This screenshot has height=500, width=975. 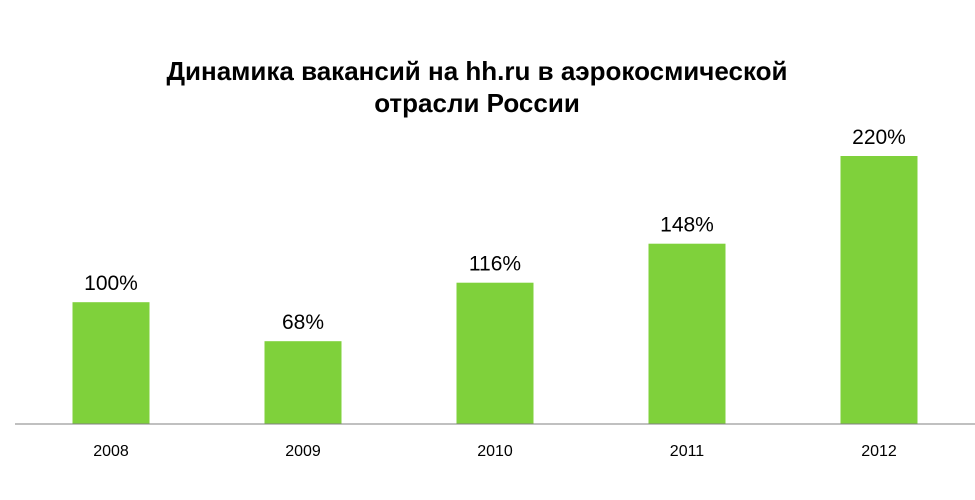 I want to click on bar-2008, so click(x=111, y=363).